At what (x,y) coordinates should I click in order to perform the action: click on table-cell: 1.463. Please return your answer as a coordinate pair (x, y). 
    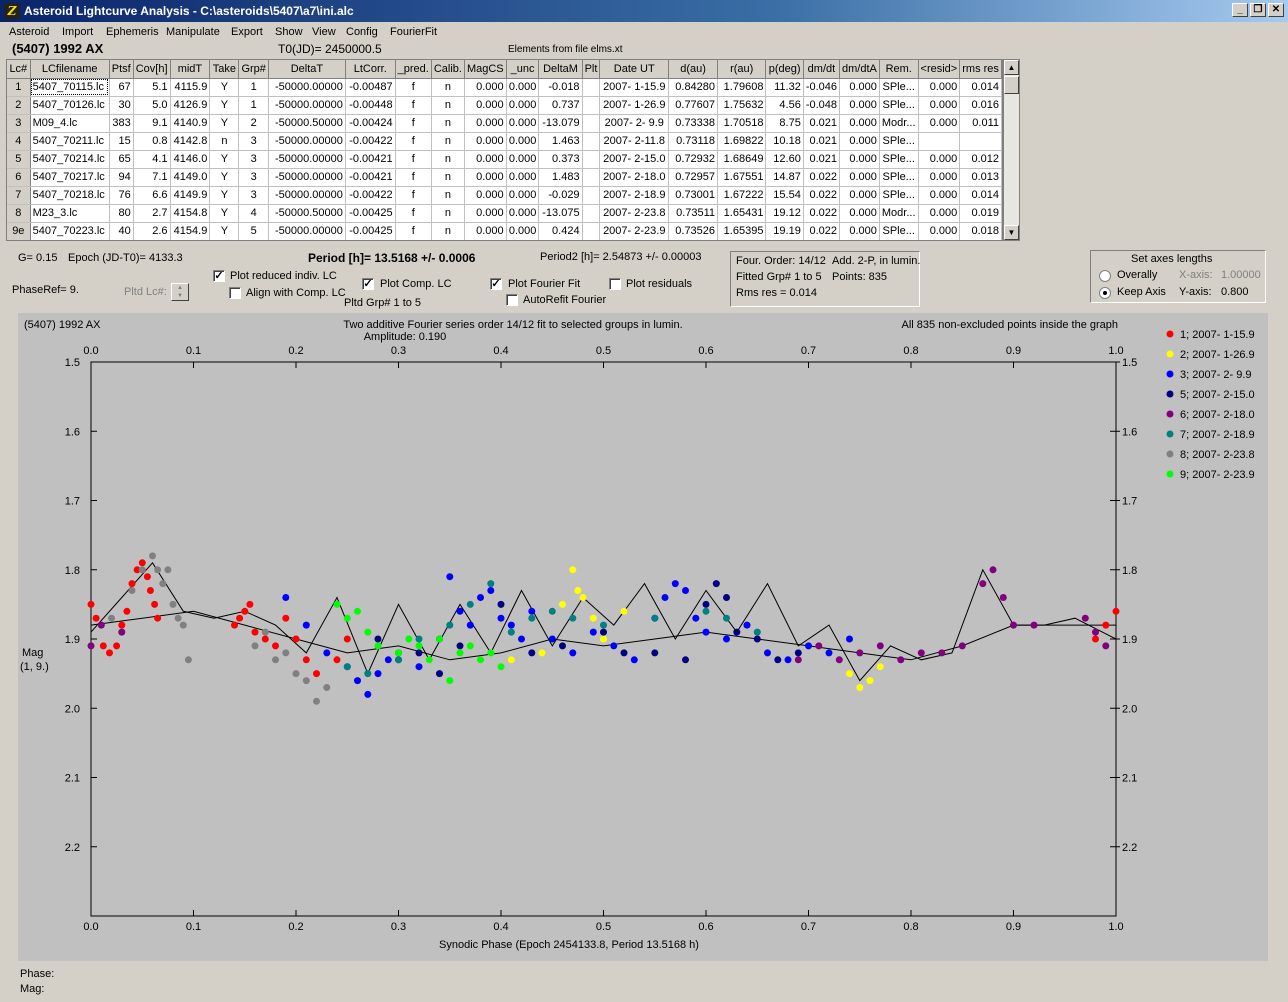
    Looking at the image, I should click on (560, 141).